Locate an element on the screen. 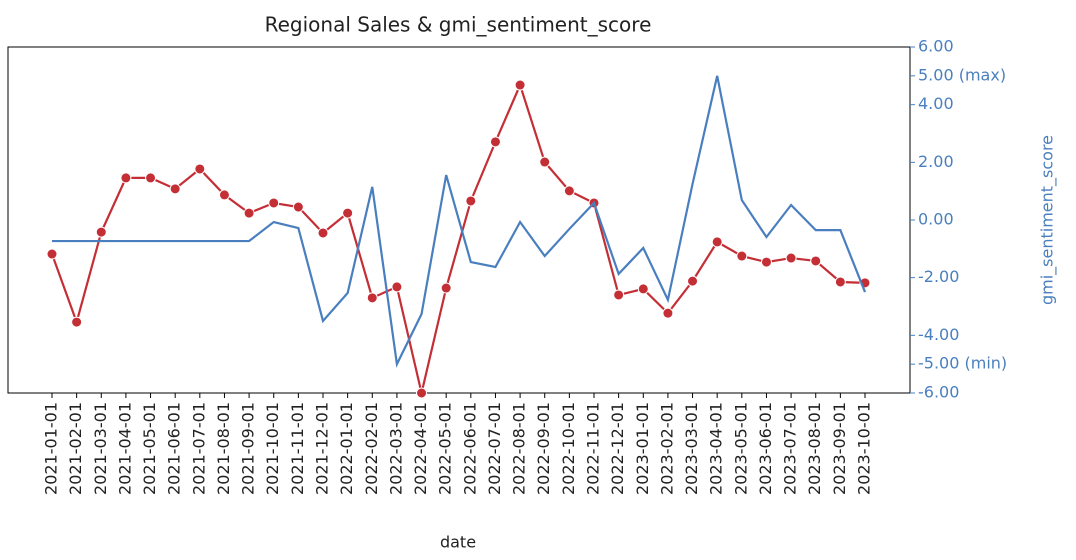 This screenshot has width=1076, height=560. x-tick-label: 2021-02-01 is located at coordinates (75, 448).